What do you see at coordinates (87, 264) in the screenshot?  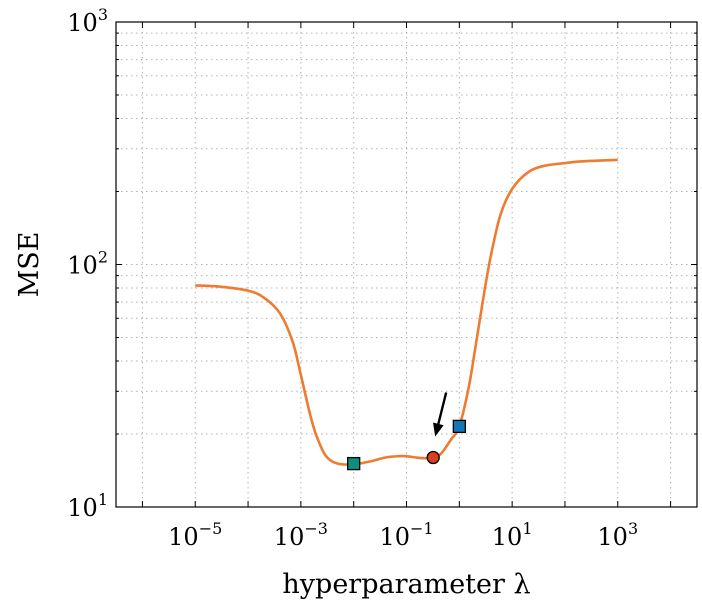 I see `y-tick-label: 10²` at bounding box center [87, 264].